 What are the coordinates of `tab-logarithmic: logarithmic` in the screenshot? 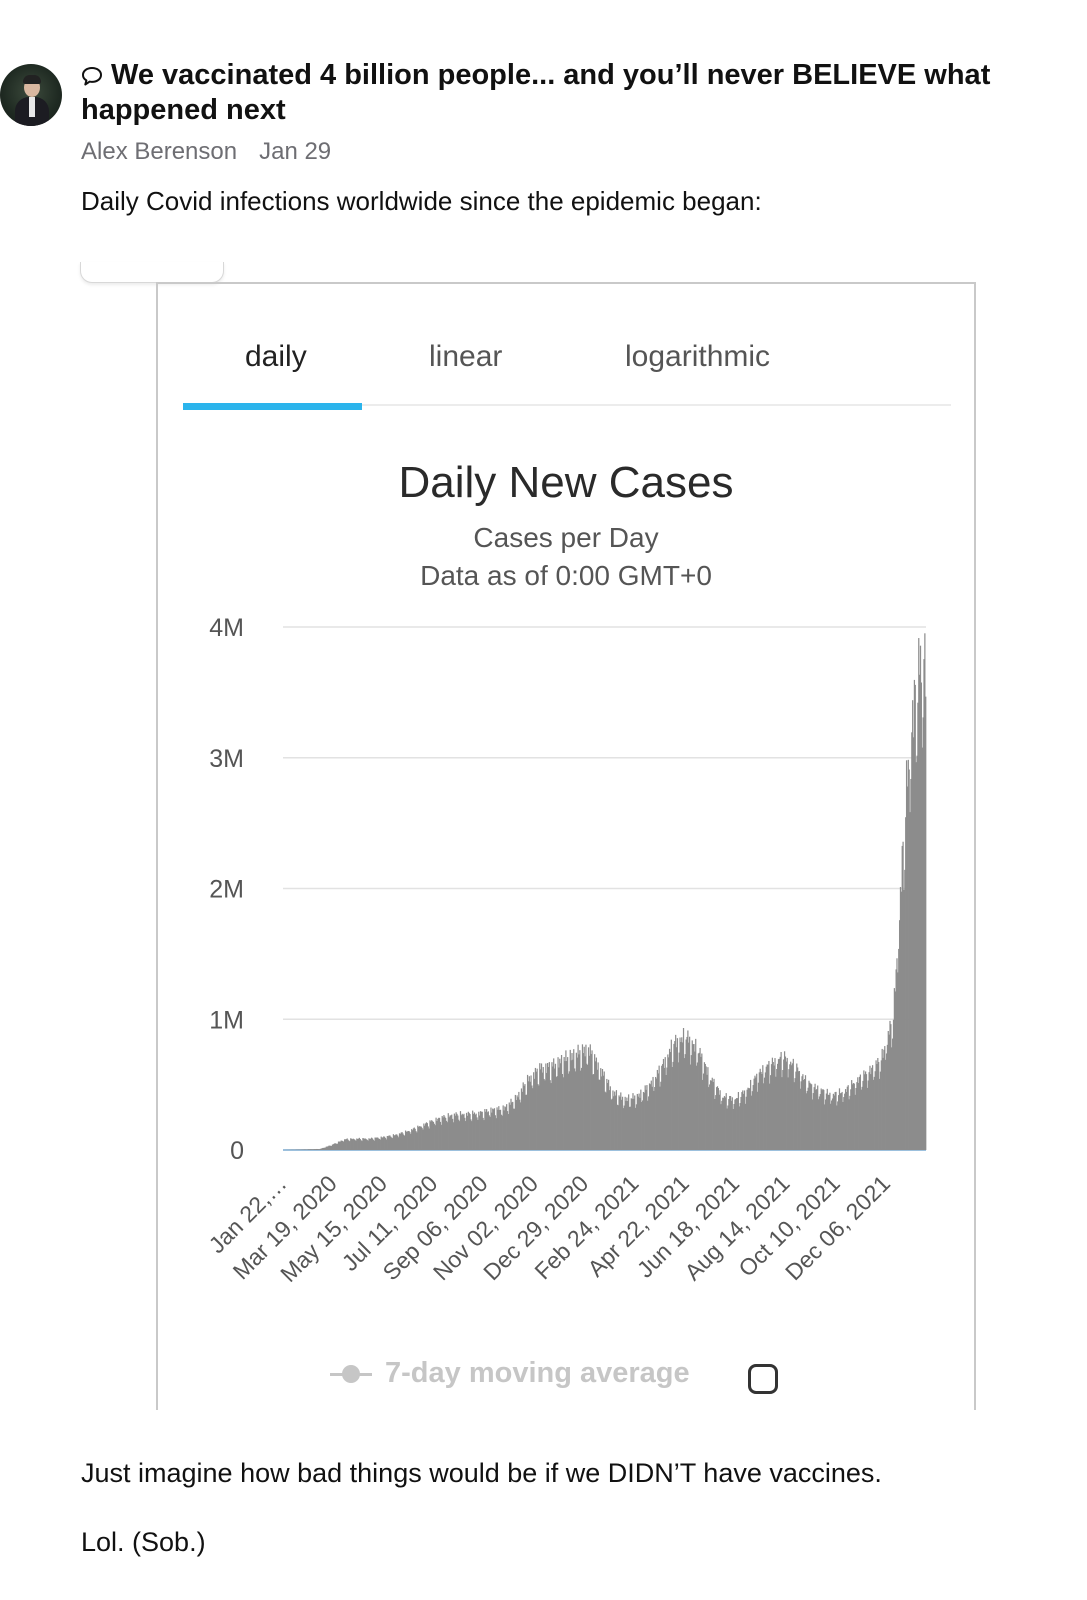 It's located at (698, 356).